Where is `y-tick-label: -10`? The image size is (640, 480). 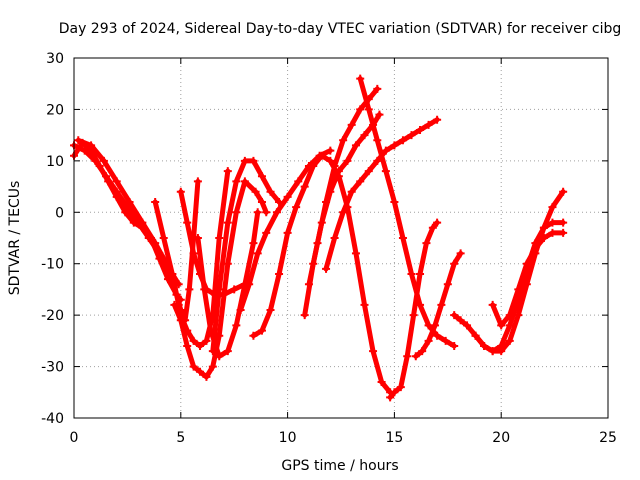 y-tick-label: -10 is located at coordinates (52, 265).